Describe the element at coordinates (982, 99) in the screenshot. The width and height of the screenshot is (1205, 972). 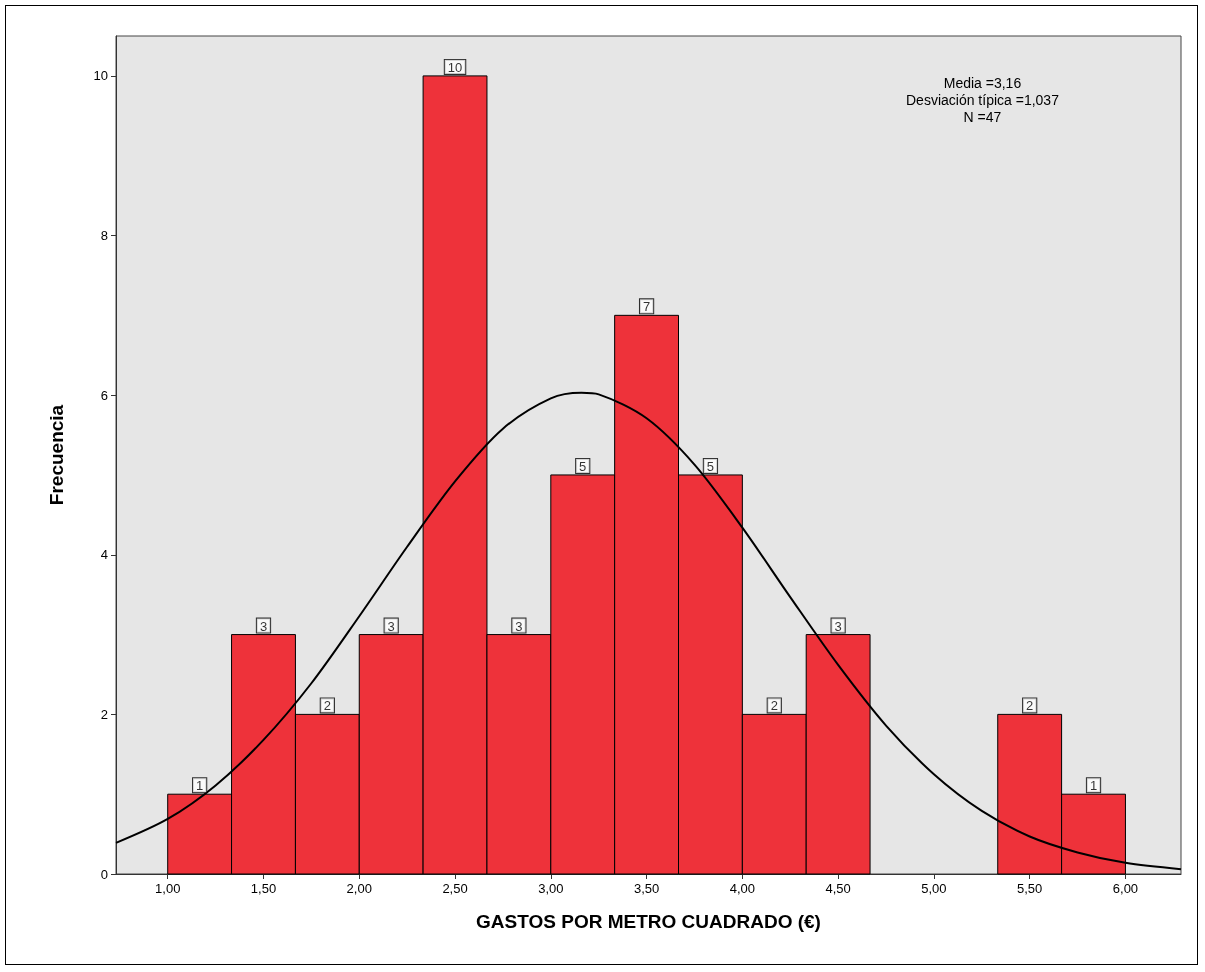
I see `annotation: Desviación típica =1,037` at that location.